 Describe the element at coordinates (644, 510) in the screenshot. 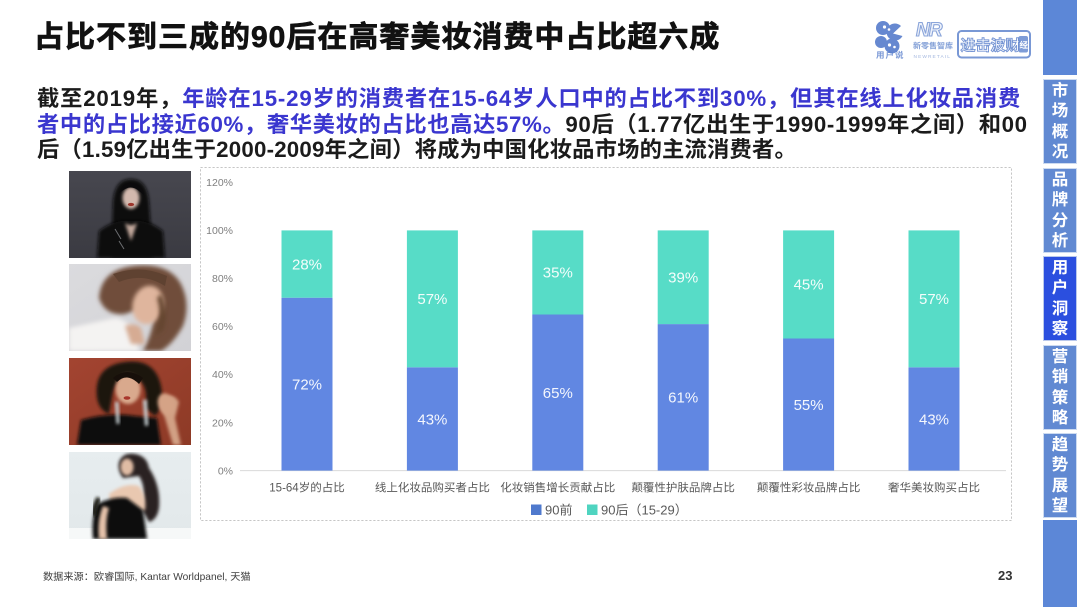

I see `svg-text: 90后（15-29）` at that location.